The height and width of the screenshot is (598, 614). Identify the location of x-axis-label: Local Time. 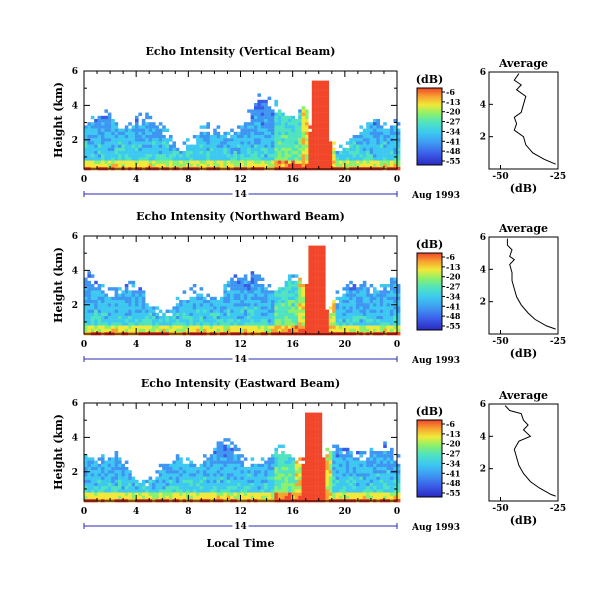
(241, 543).